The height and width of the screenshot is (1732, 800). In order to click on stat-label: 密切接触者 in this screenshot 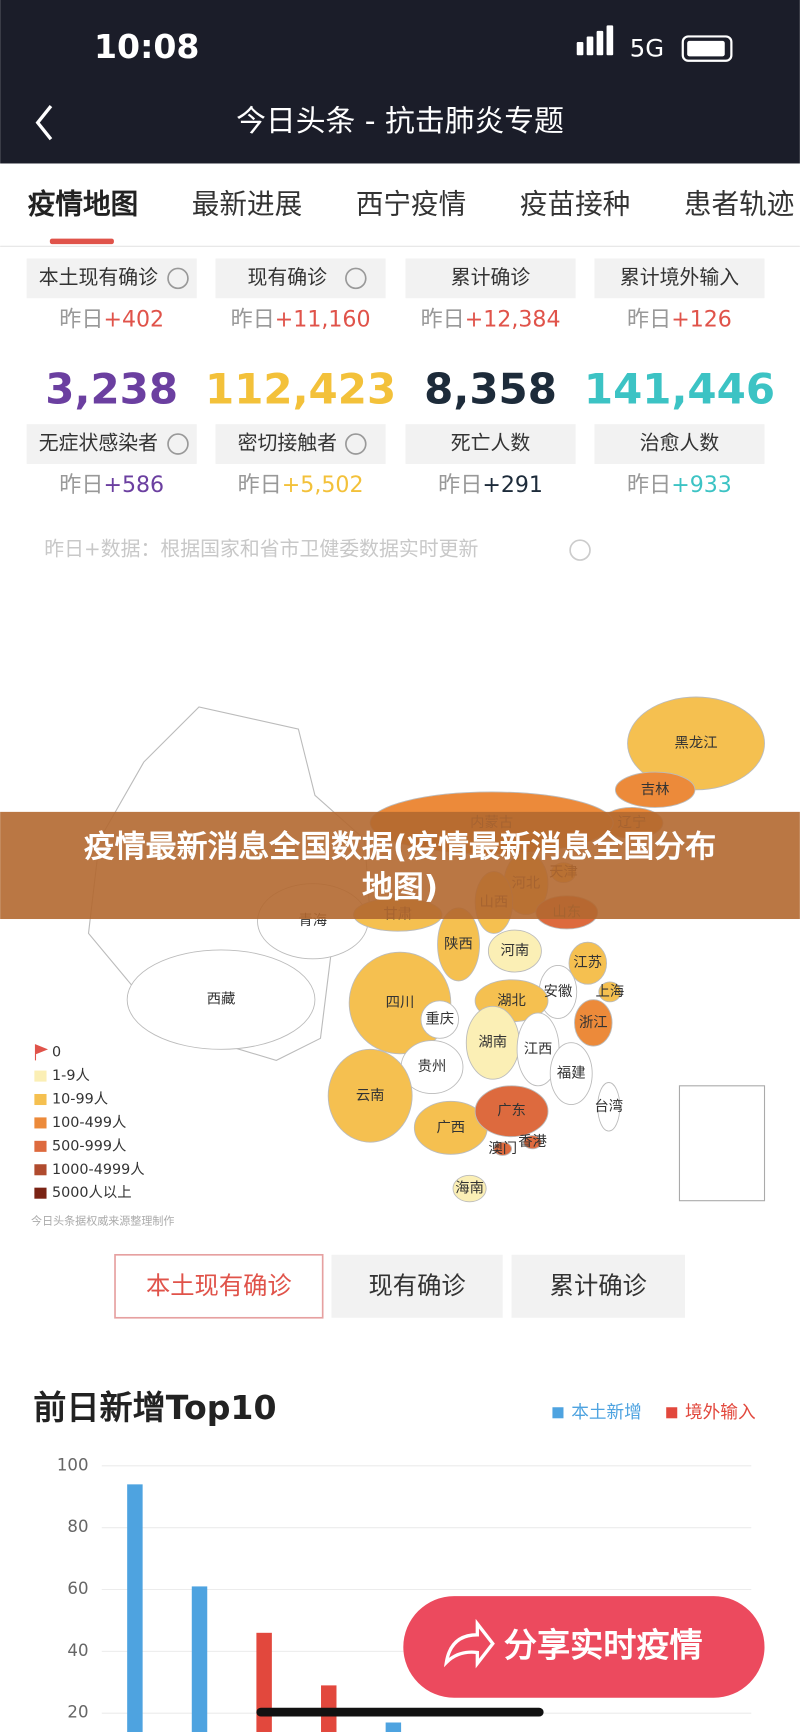, I will do `click(287, 443)`.